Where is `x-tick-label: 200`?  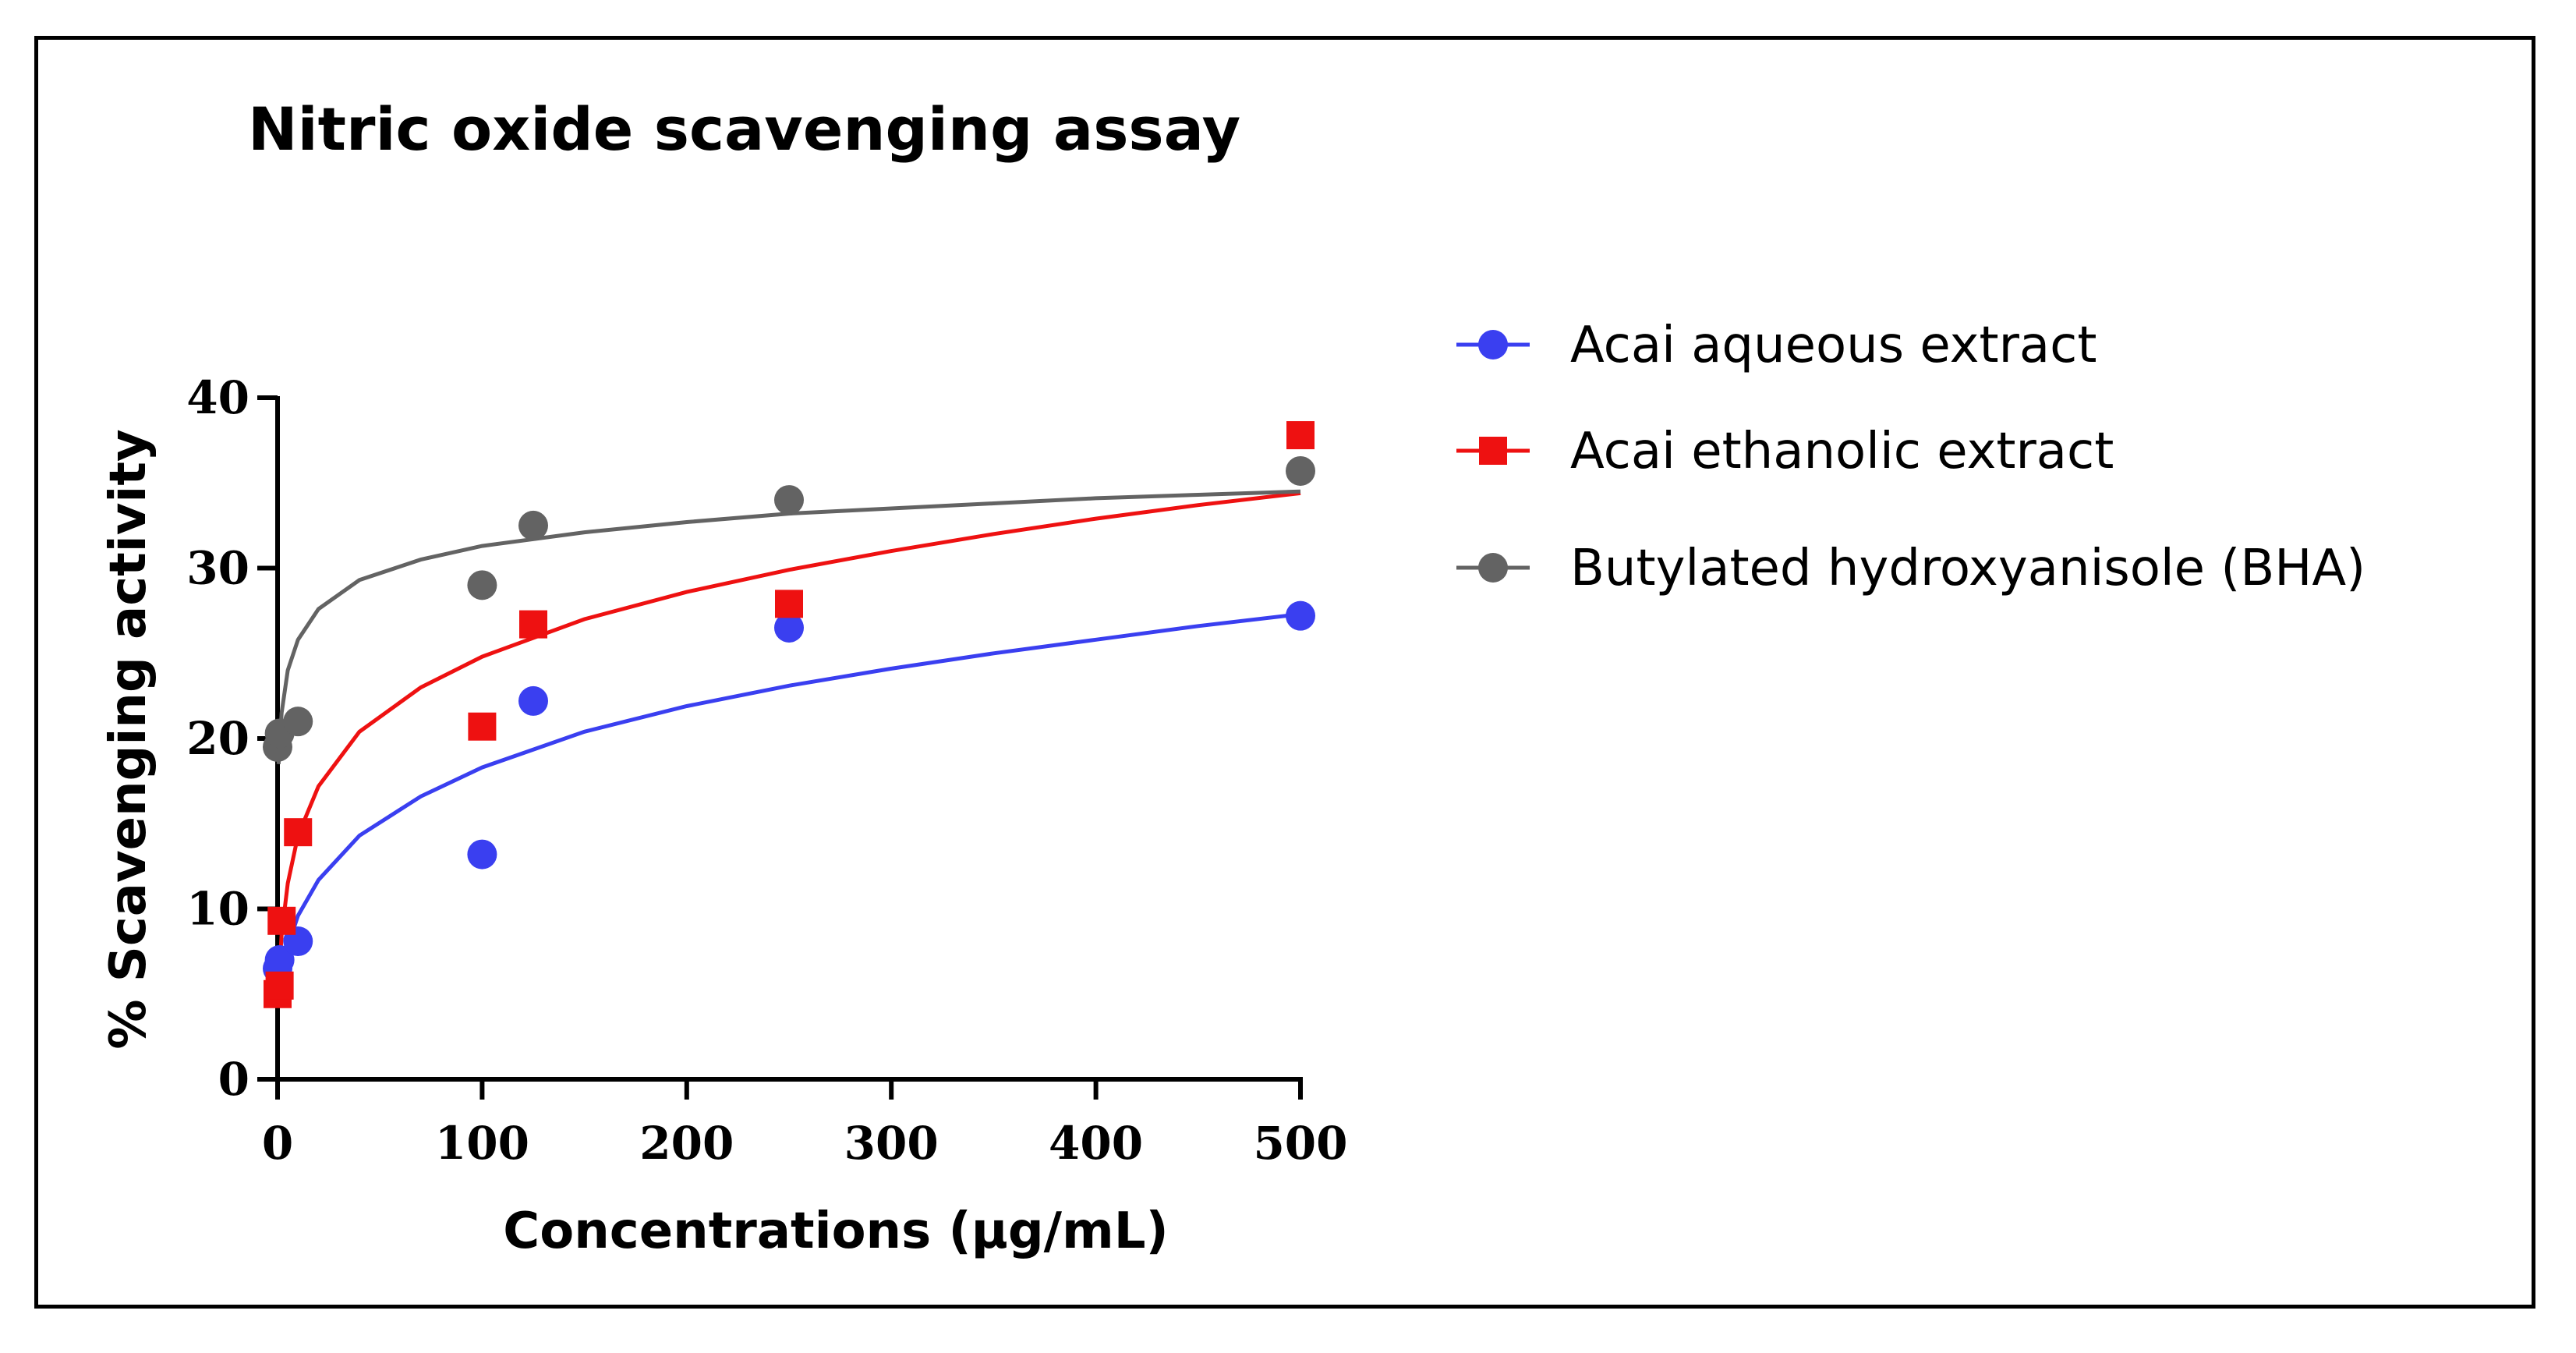 x-tick-label: 200 is located at coordinates (686, 1143).